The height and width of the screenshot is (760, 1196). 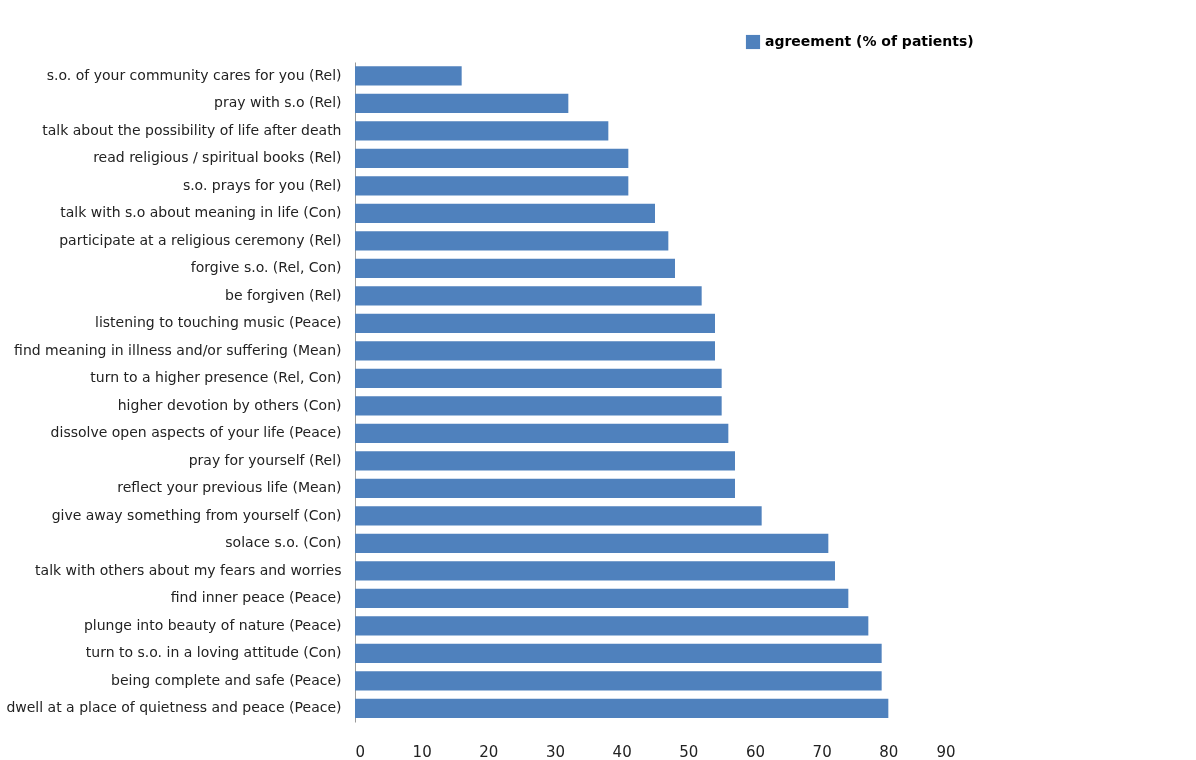 What do you see at coordinates (194, 74) in the screenshot?
I see `y-tick-label: s.o. of your community cares for you (Rel)` at bounding box center [194, 74].